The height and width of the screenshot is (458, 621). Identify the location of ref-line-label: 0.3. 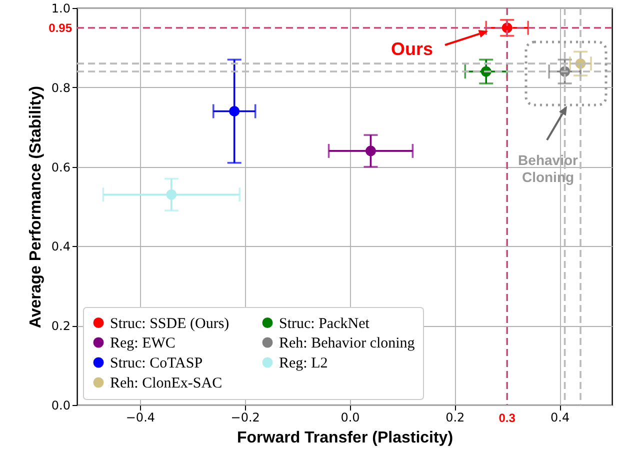
(507, 418).